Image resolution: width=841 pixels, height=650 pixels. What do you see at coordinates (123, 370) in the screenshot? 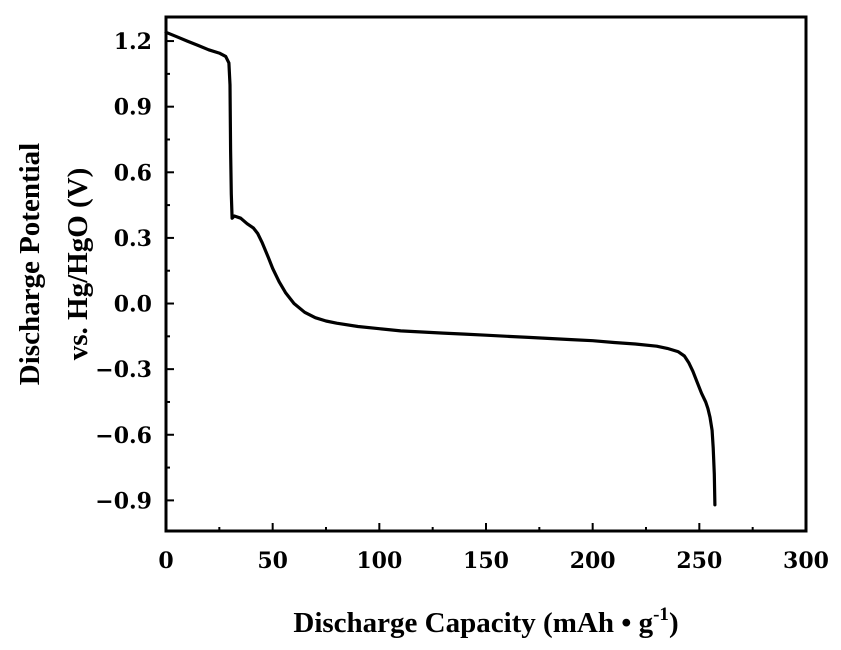
I see `y-tick-label: −0.3` at bounding box center [123, 370].